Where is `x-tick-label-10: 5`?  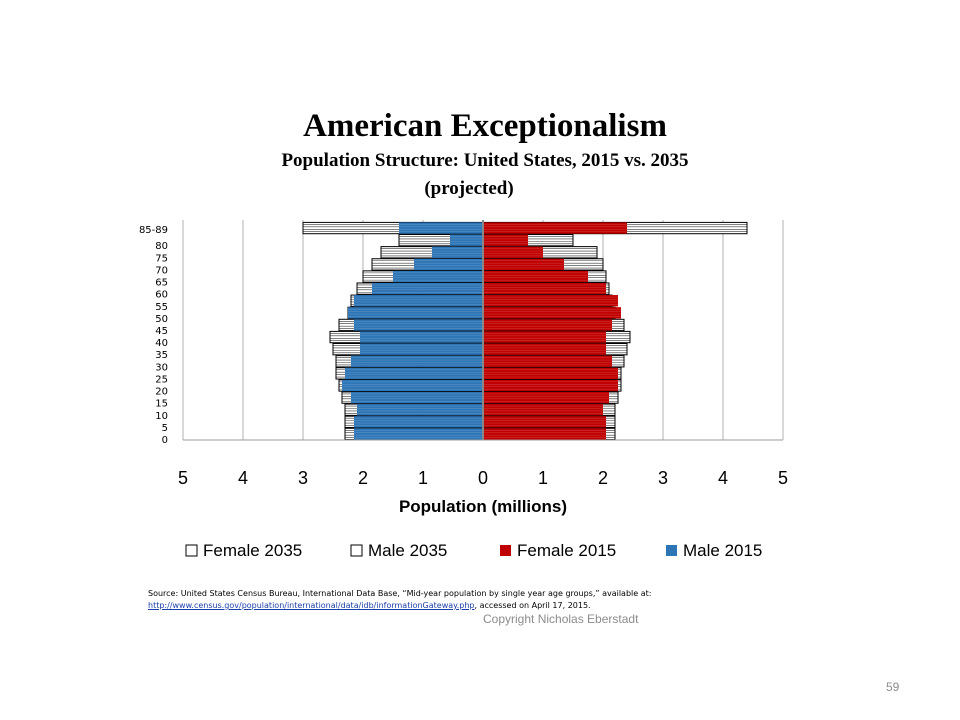 x-tick-label-10: 5 is located at coordinates (783, 478).